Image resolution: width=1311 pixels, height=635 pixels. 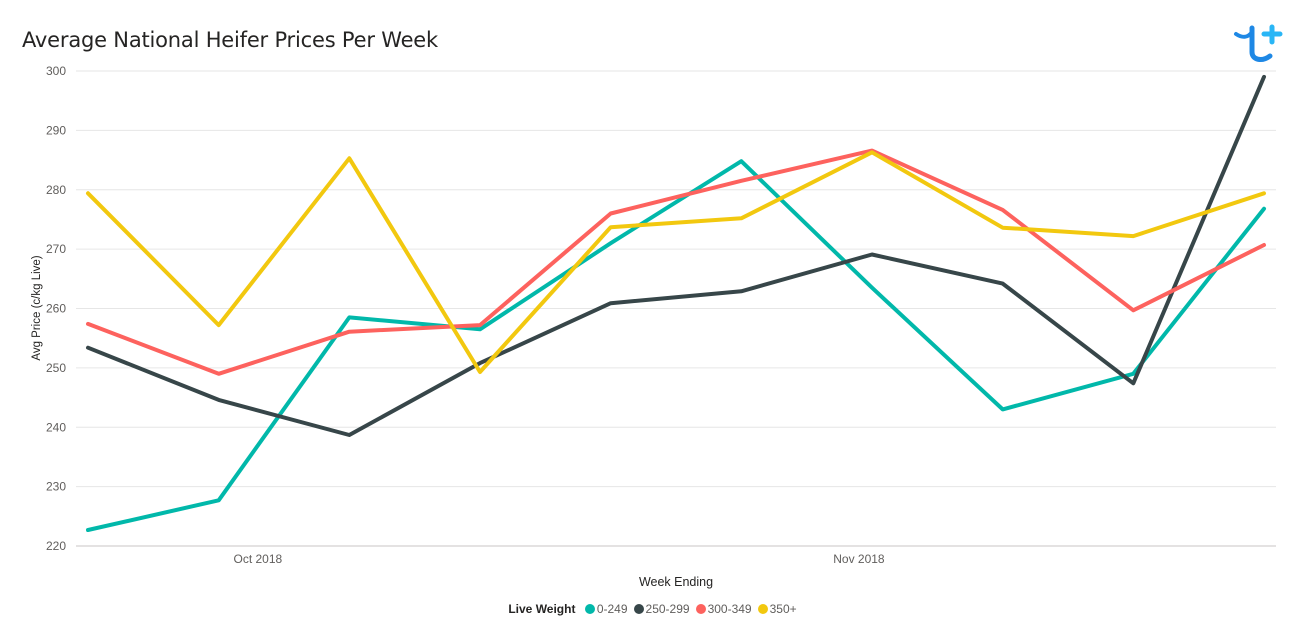 I want to click on legend: Live Weight 0-249 250-299 300-349 350+, so click(x=655, y=609).